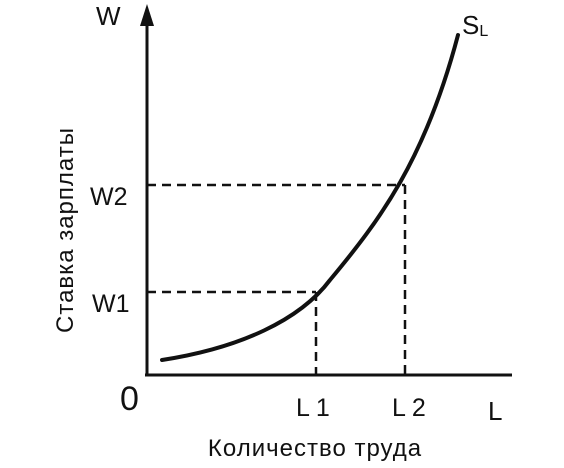  Describe the element at coordinates (111, 304) in the screenshot. I see `w1-tick-label: W1` at that location.